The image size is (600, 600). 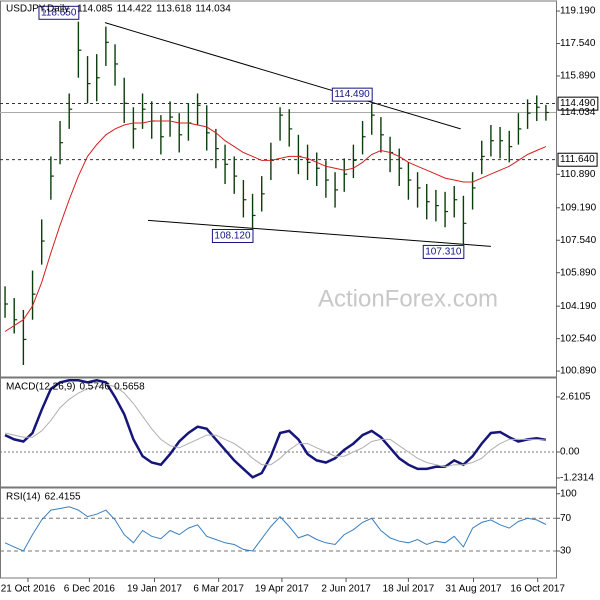 What do you see at coordinates (578, 207) in the screenshot?
I see `y-tick-label: 109.190` at bounding box center [578, 207].